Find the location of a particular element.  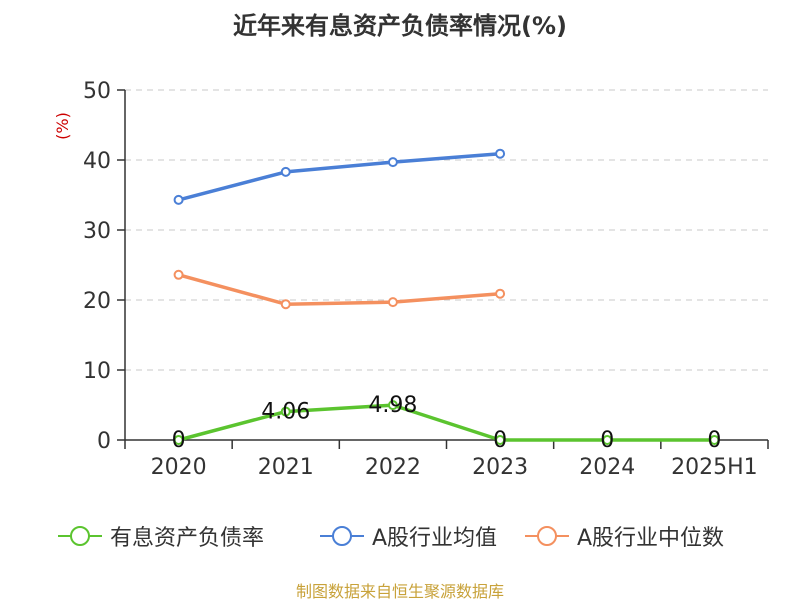

data-labels: 0 4.06 4.98 0 0 0 is located at coordinates (447, 423).